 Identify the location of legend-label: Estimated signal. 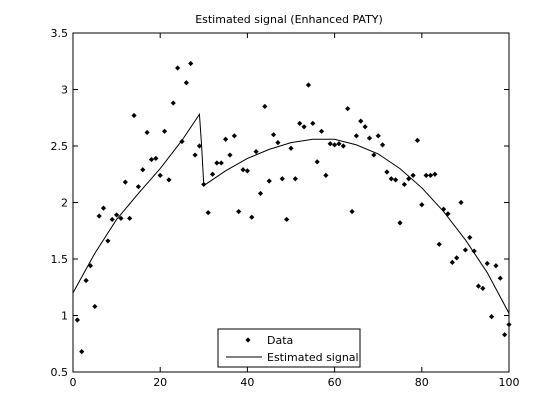
(313, 357).